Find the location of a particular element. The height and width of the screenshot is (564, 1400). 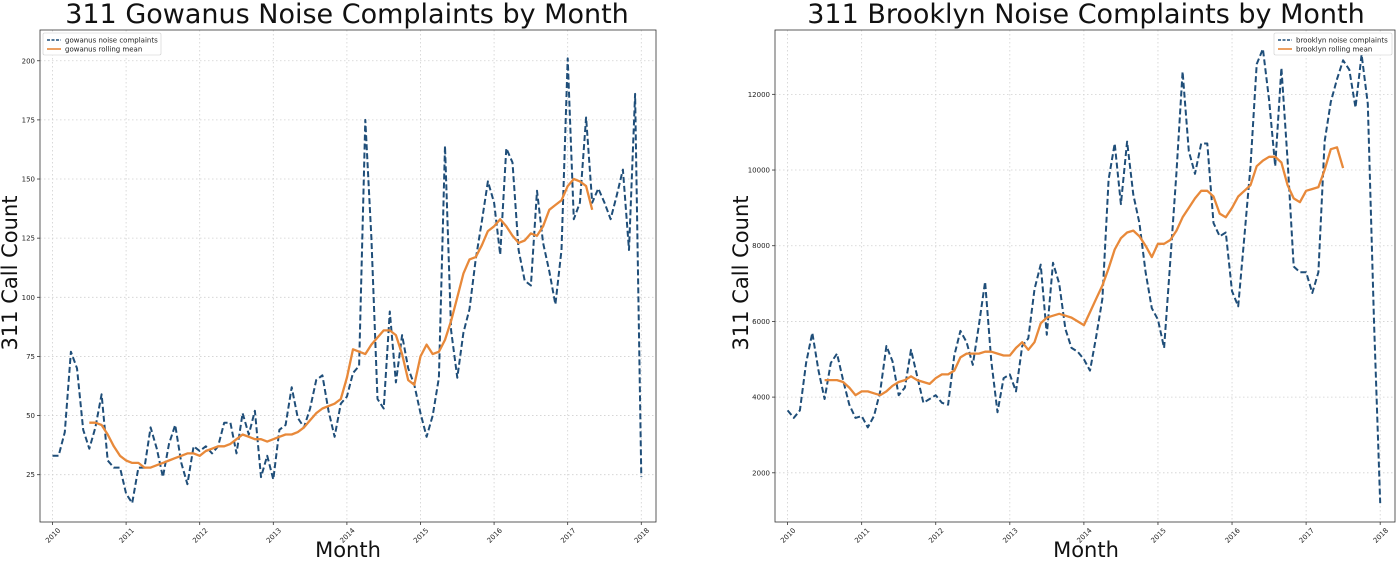

gowanus-x-tick-label: 2010 is located at coordinates (53, 536).